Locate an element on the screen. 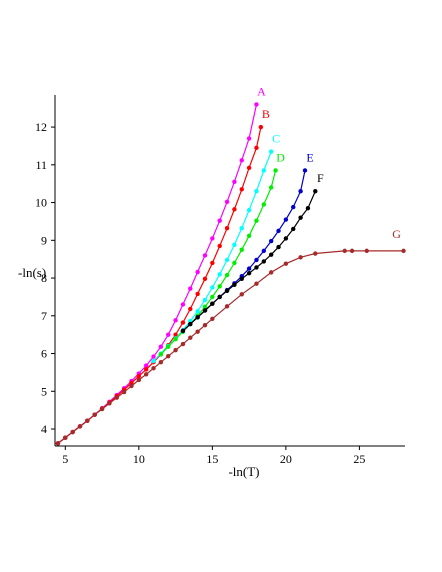  x-tick-label: 5 is located at coordinates (65, 459).